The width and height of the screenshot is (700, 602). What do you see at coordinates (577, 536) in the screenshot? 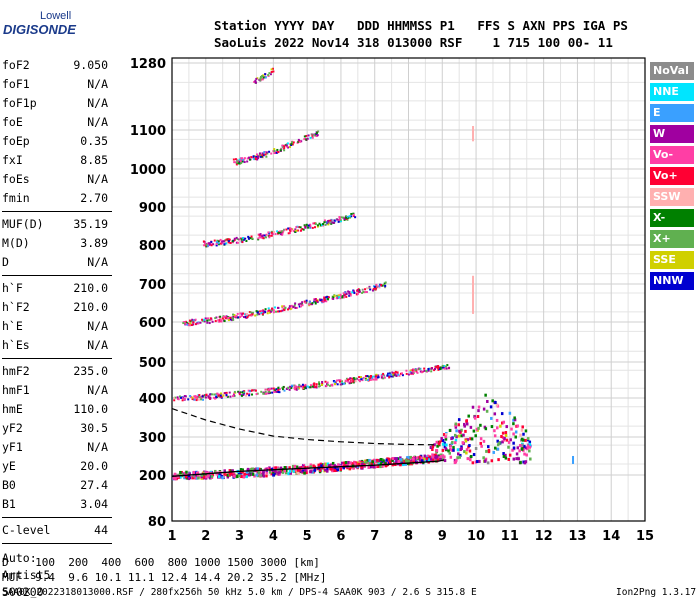
I see `x-tick-label: 13` at bounding box center [577, 536].